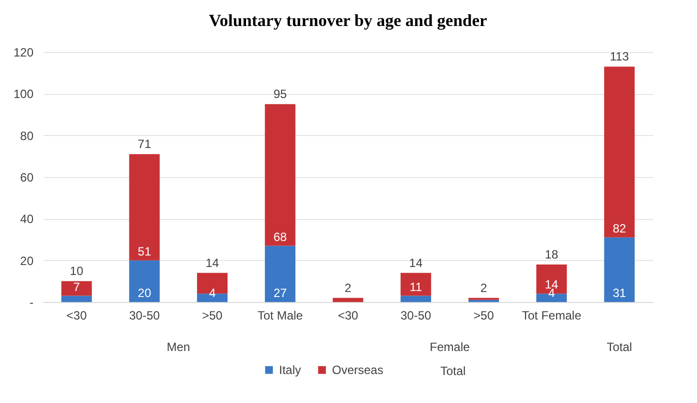  I want to click on y-tick-label: 80, so click(27, 135).